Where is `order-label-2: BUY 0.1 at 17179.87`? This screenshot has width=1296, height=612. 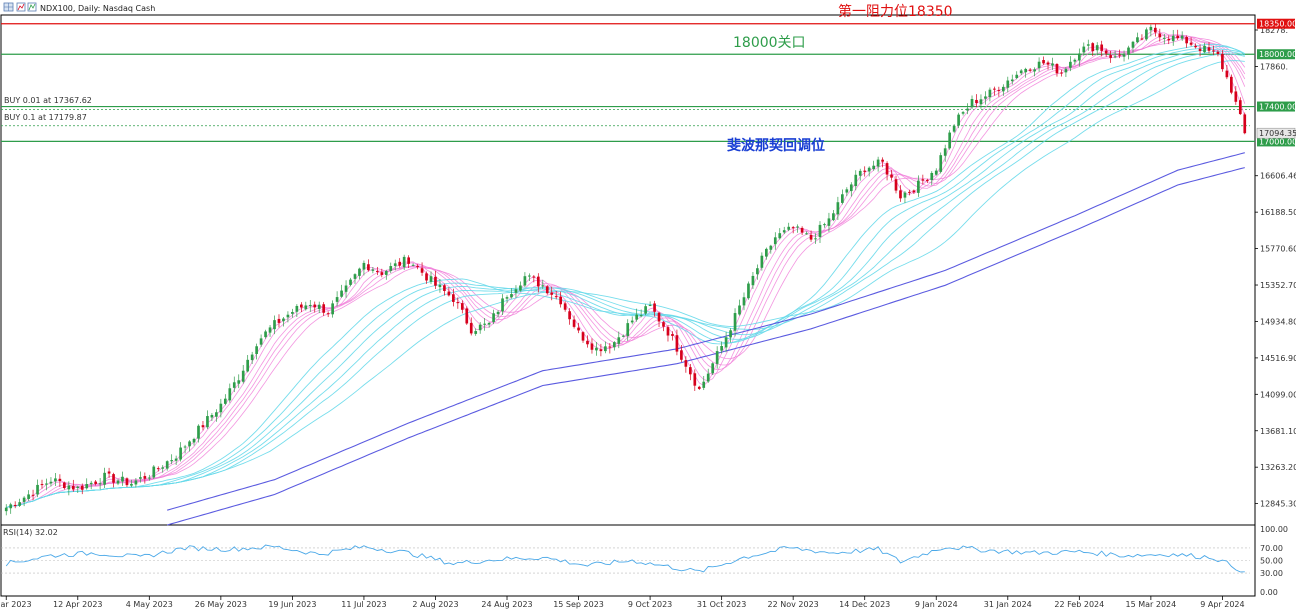
order-label-2: BUY 0.1 at 17179.87 is located at coordinates (45, 117).